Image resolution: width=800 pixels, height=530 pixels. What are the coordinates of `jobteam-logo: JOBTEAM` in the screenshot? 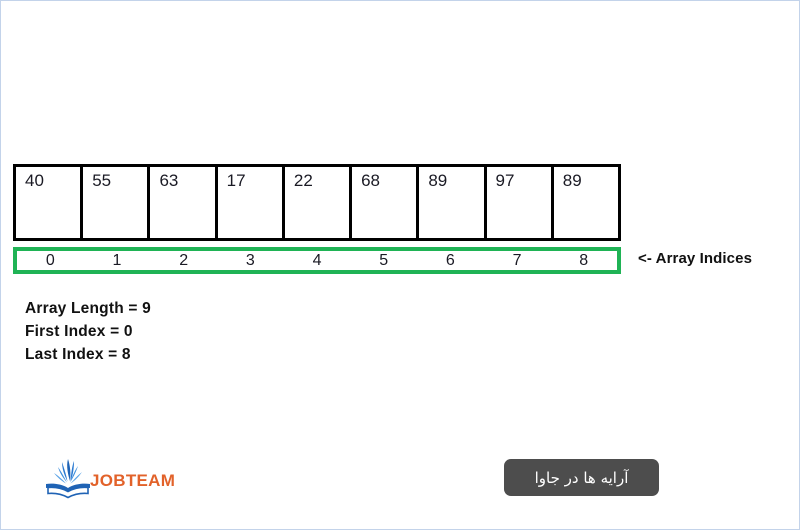 It's located at (109, 479).